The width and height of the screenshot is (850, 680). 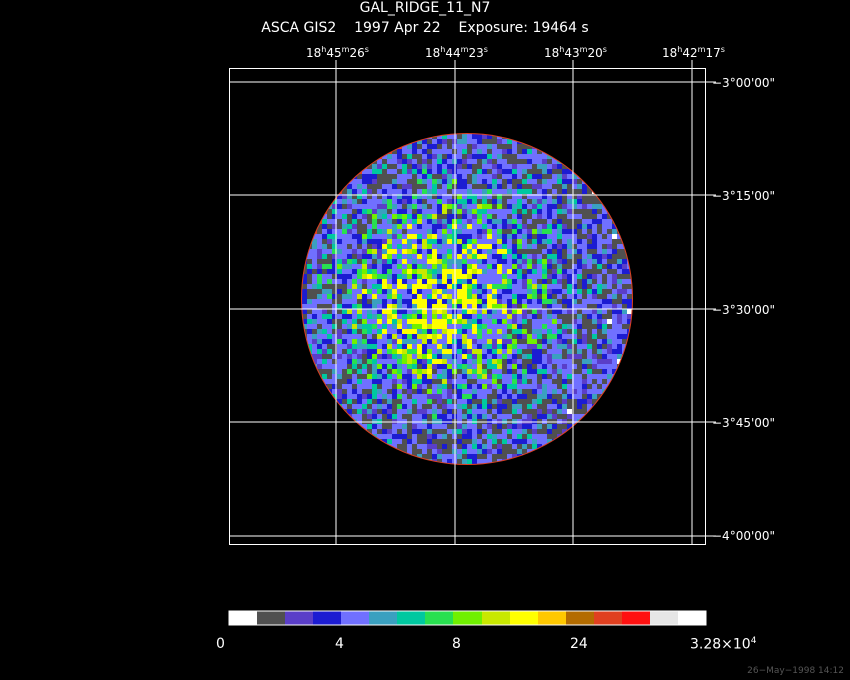 What do you see at coordinates (723, 644) in the screenshot?
I see `colorbar-label-max: 3.28×104` at bounding box center [723, 644].